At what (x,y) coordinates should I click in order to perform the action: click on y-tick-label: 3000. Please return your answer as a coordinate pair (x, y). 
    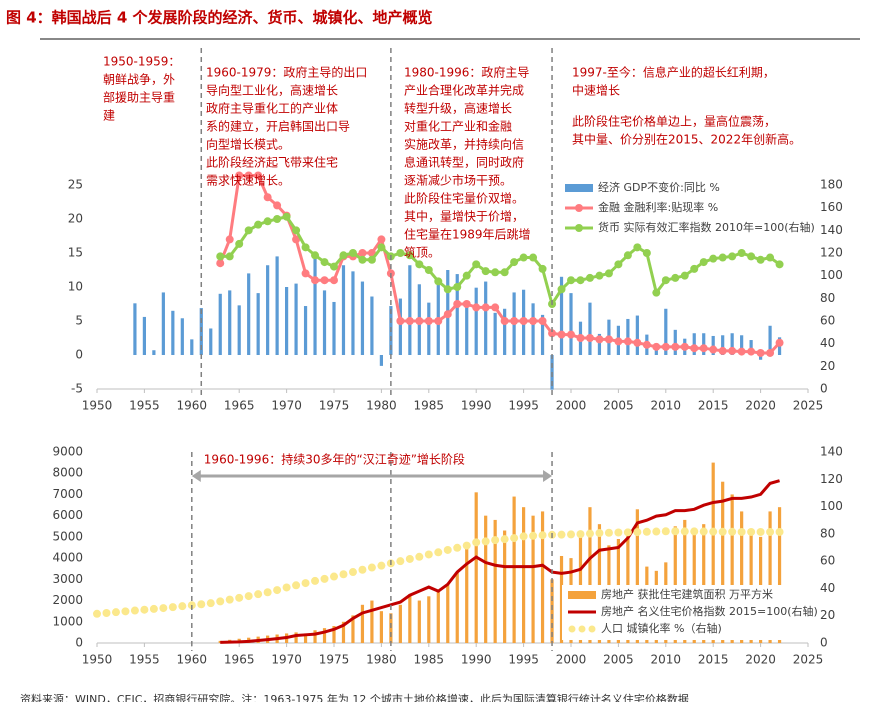
    Looking at the image, I should click on (67, 579).